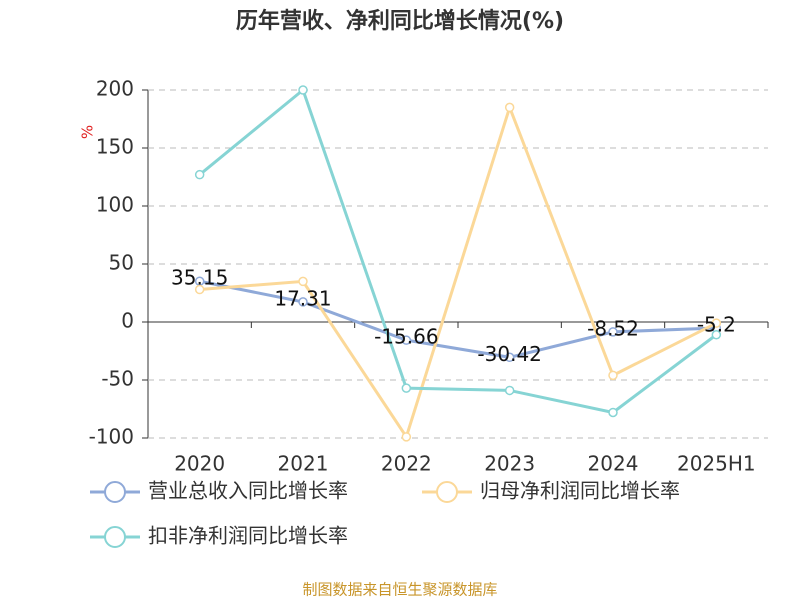  I want to click on data-label: -8.52, so click(613, 328).